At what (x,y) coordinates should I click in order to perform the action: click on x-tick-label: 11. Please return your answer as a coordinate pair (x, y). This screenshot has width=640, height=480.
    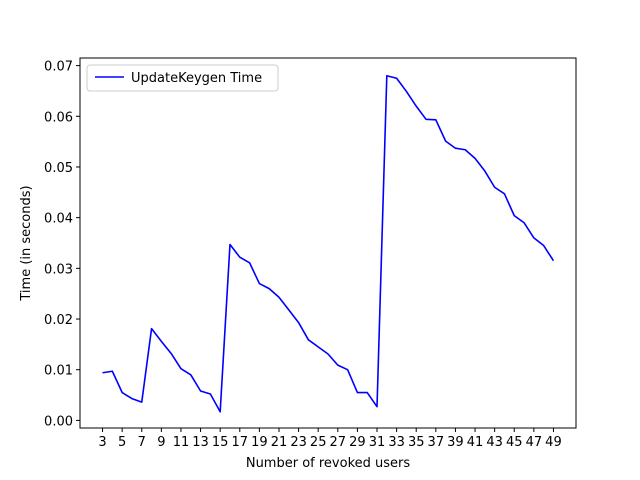
    Looking at the image, I should click on (181, 442).